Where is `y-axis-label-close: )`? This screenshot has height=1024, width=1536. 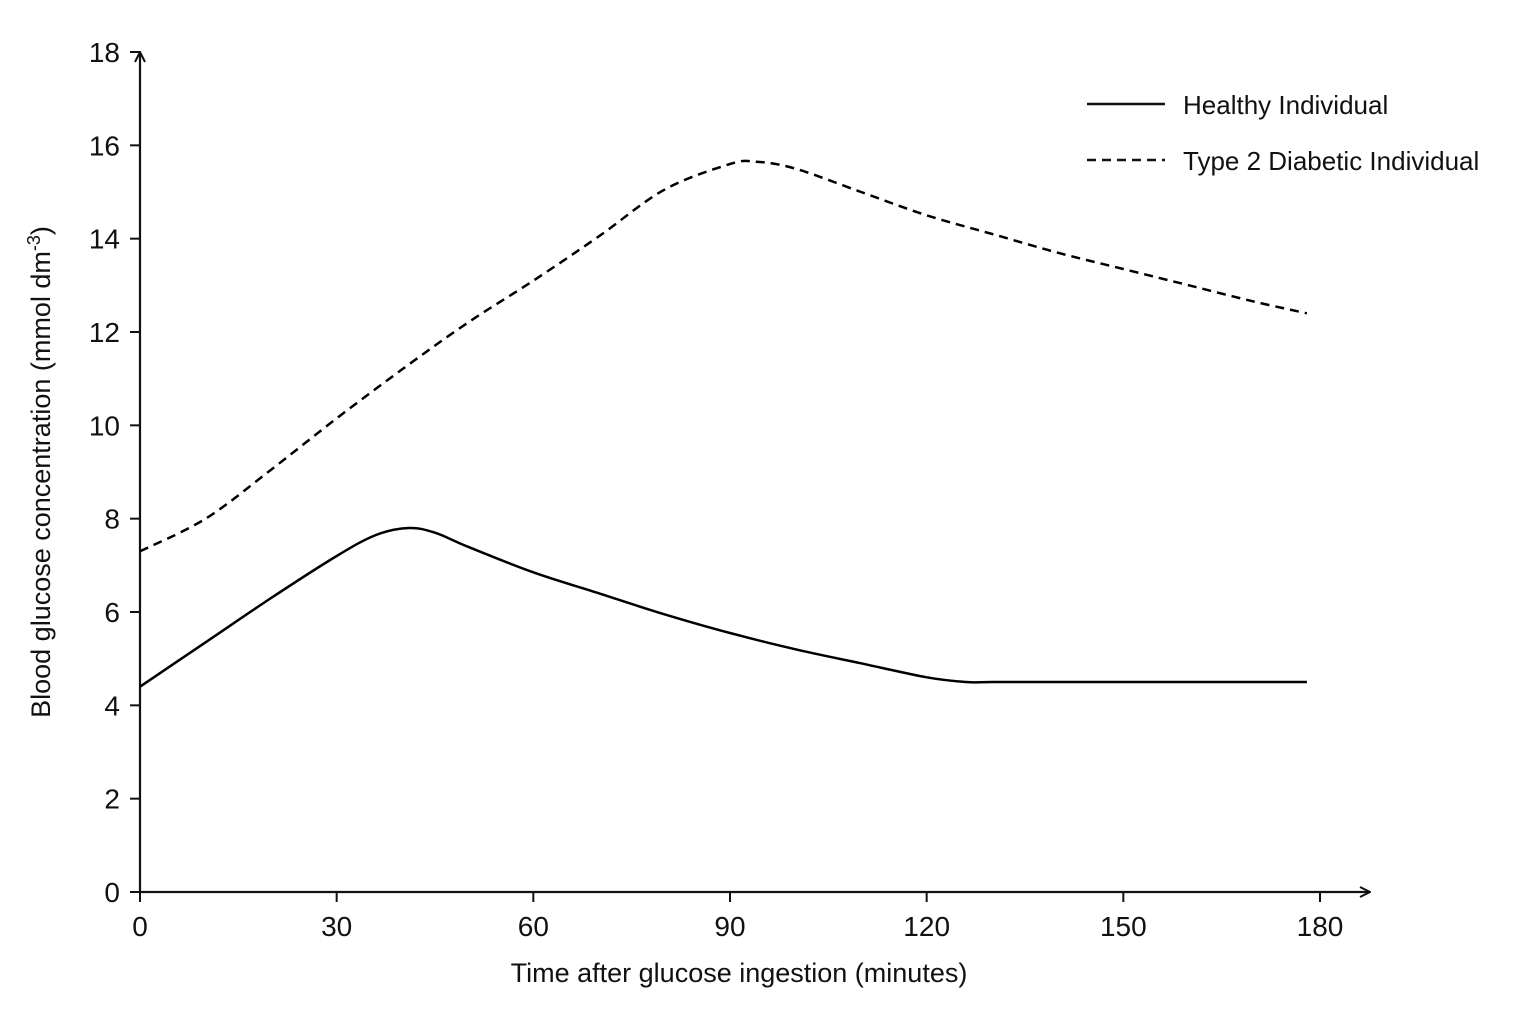
y-axis-label-close: ) is located at coordinates (41, 230).